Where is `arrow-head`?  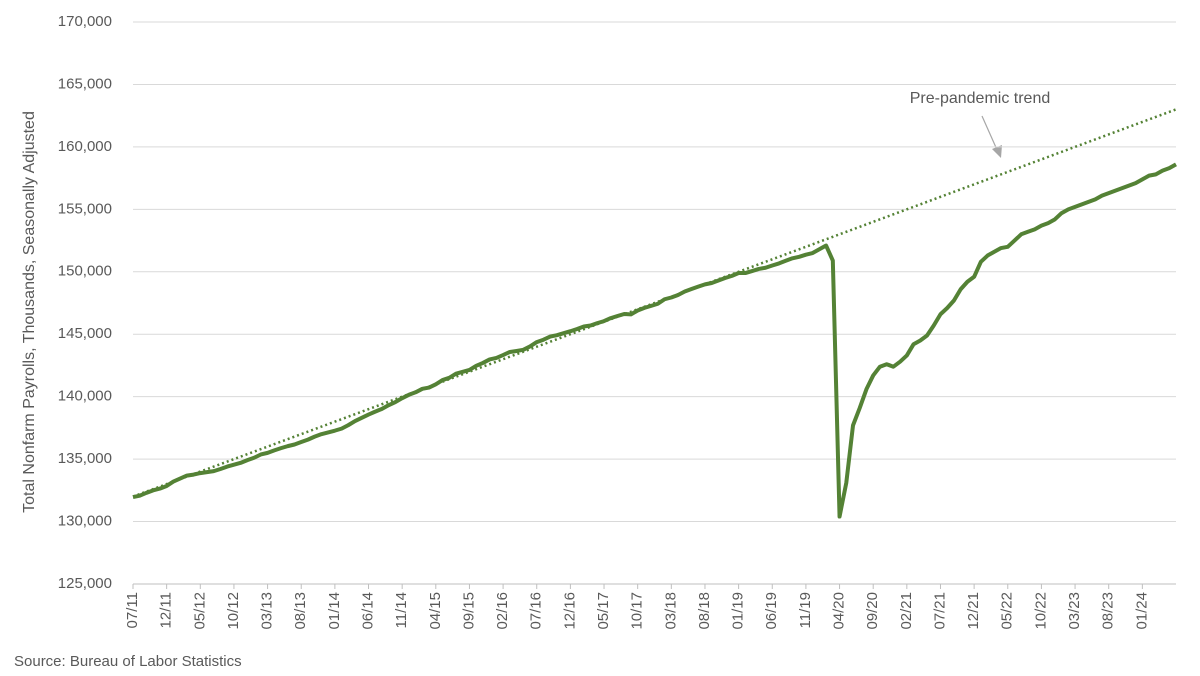
arrow-head is located at coordinates (997, 151).